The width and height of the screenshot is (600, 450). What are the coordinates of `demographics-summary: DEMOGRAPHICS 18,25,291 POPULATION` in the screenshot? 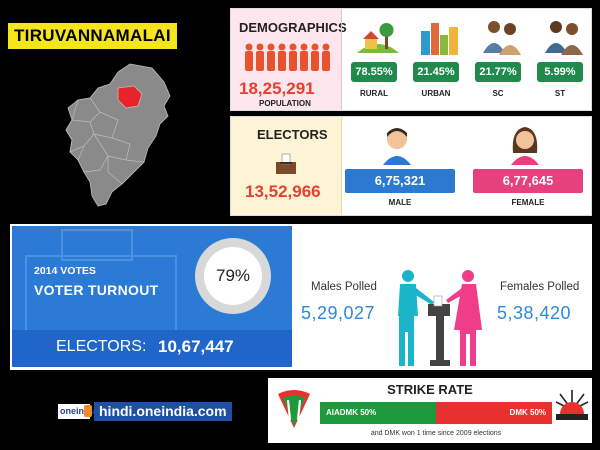 It's located at (289, 59).